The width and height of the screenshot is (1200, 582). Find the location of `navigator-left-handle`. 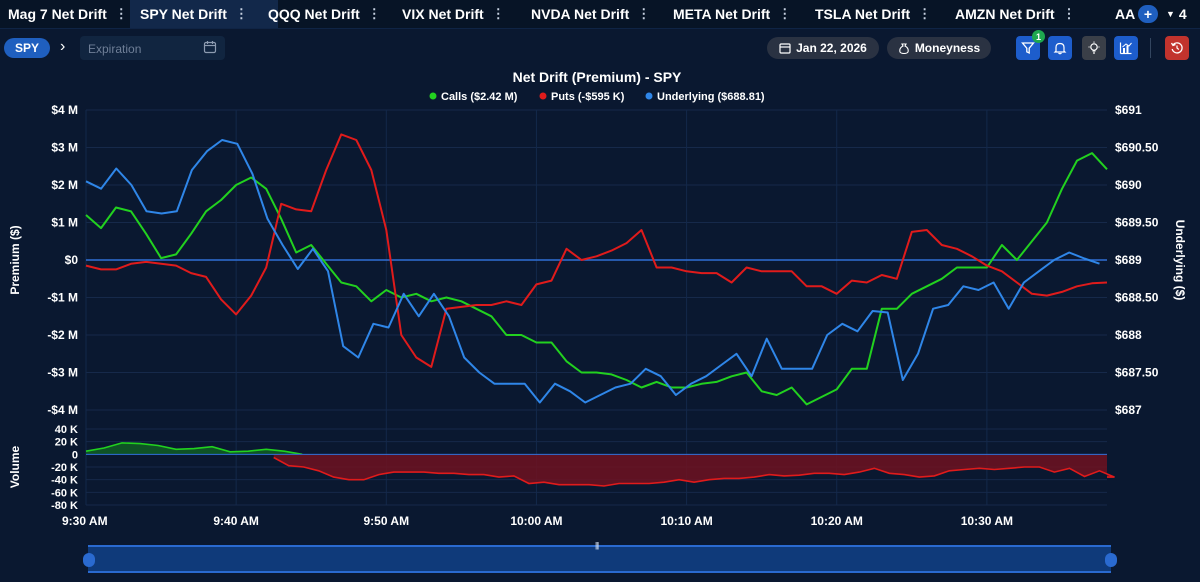

navigator-left-handle is located at coordinates (89, 560).